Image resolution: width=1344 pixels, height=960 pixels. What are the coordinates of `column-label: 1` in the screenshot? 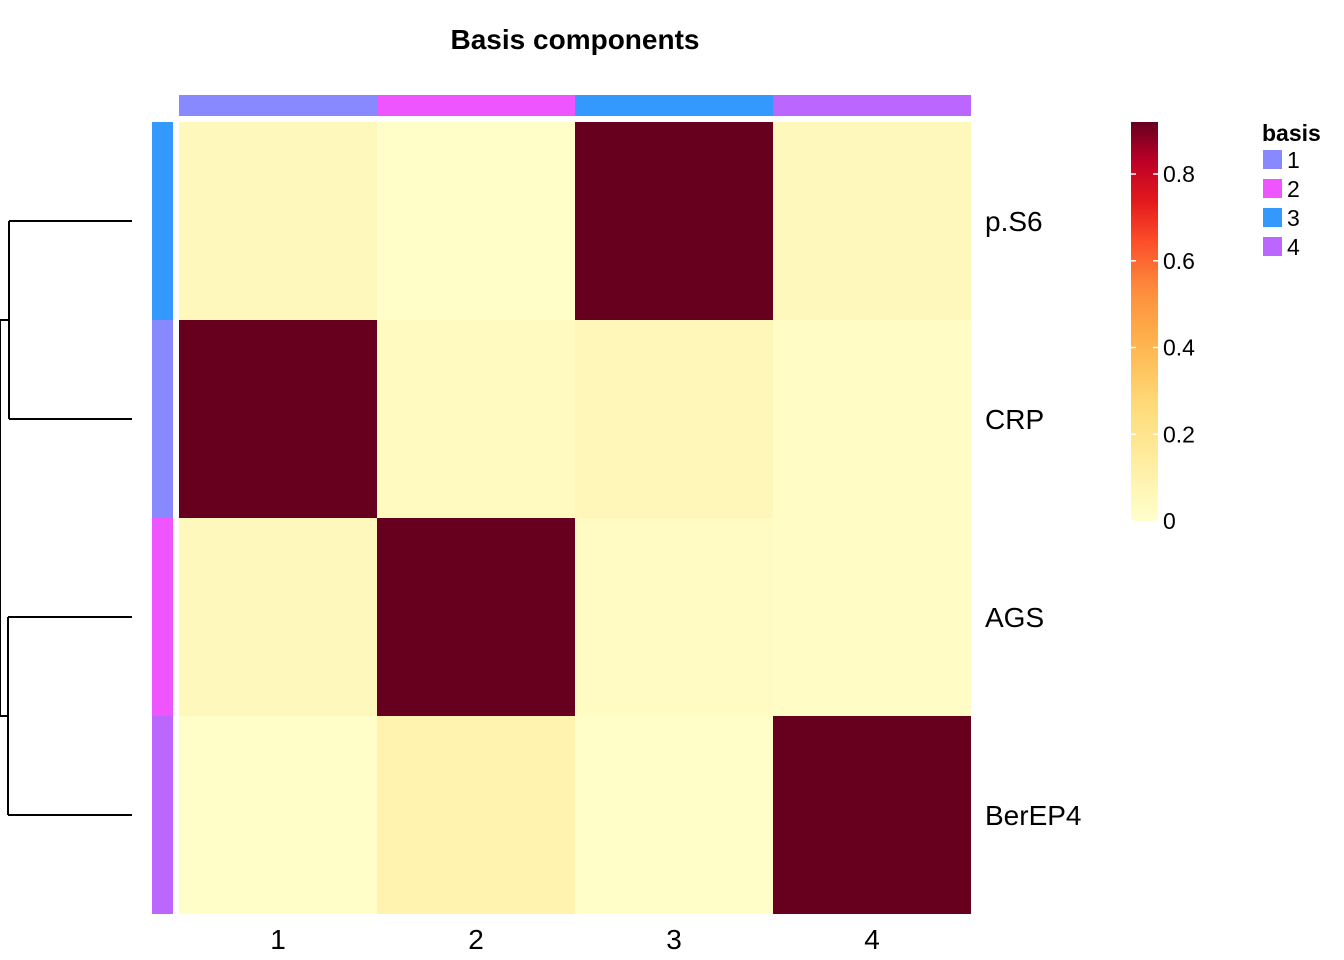 It's located at (278, 939).